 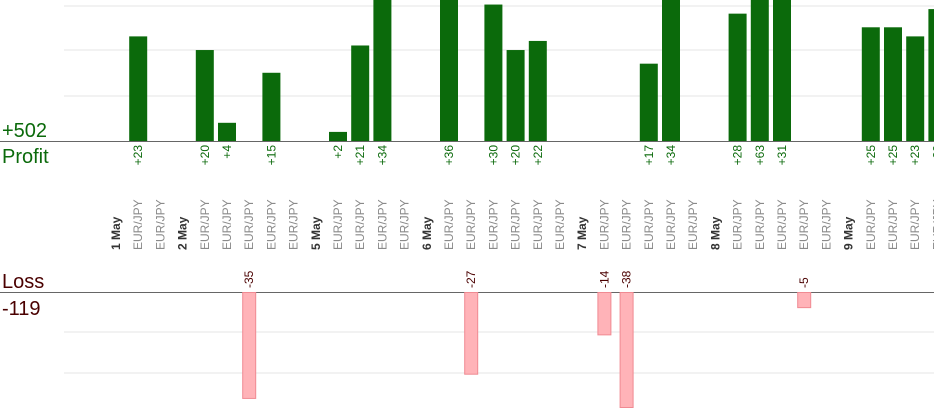 What do you see at coordinates (21, 309) in the screenshot?
I see `loss-total: -119` at bounding box center [21, 309].